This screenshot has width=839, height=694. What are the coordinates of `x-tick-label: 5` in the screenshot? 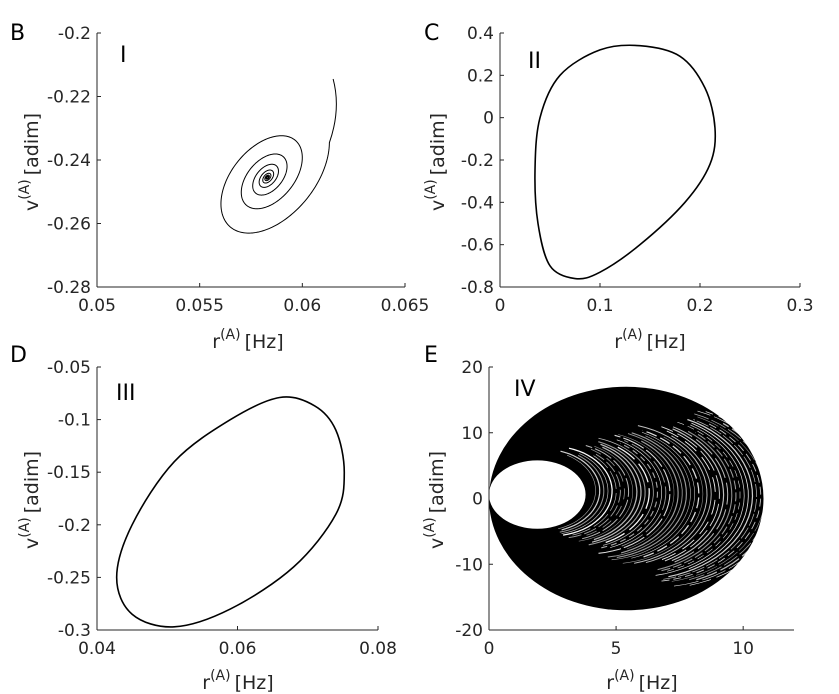 It's located at (616, 649).